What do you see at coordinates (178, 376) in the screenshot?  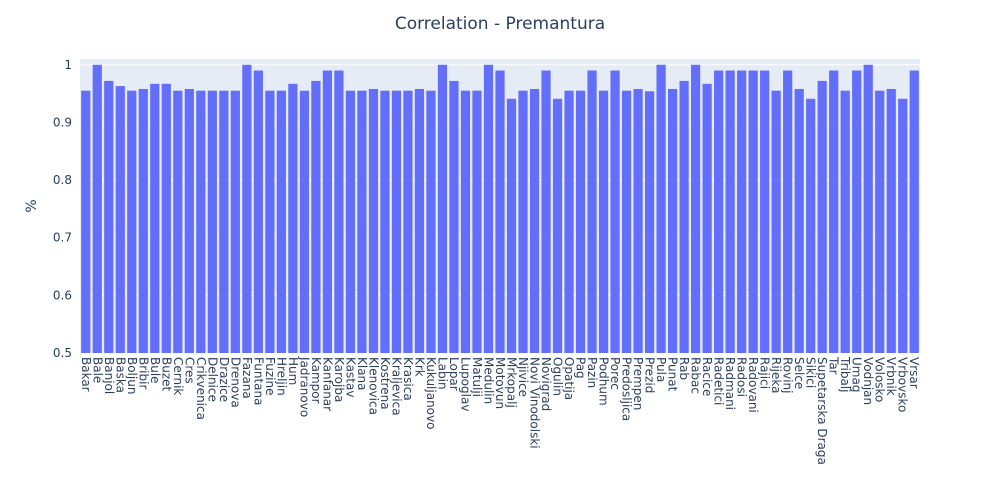 I see `x-tick-label: Cernik` at bounding box center [178, 376].